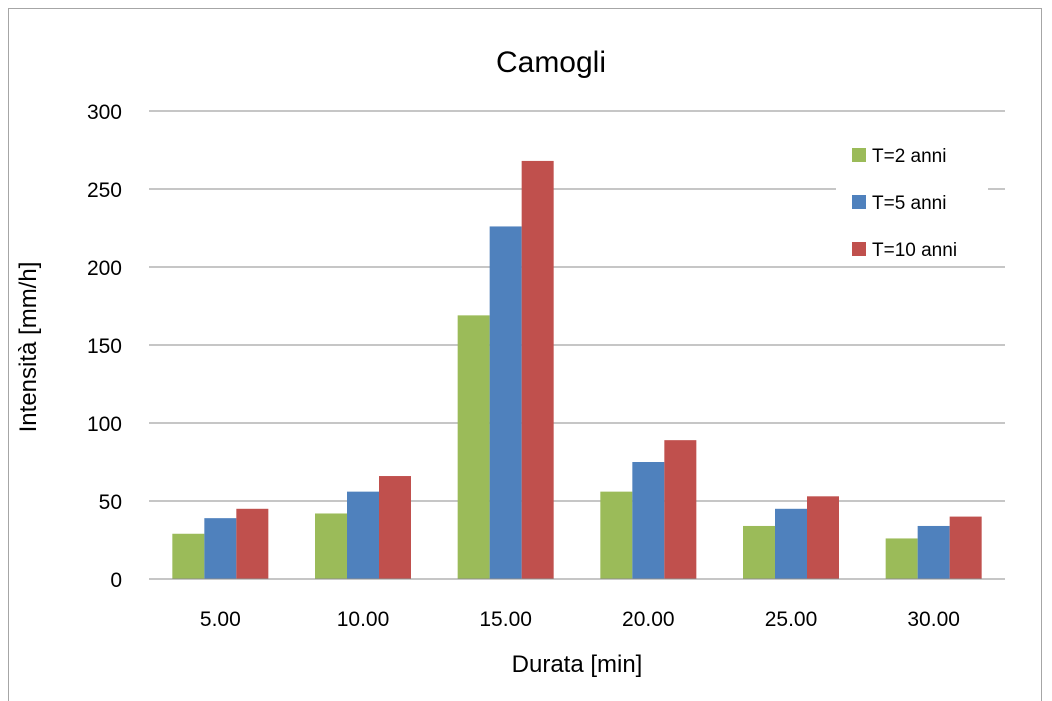 This screenshot has width=1052, height=701. Describe the element at coordinates (505, 619) in the screenshot. I see `x-tick-label: 15.00` at that location.